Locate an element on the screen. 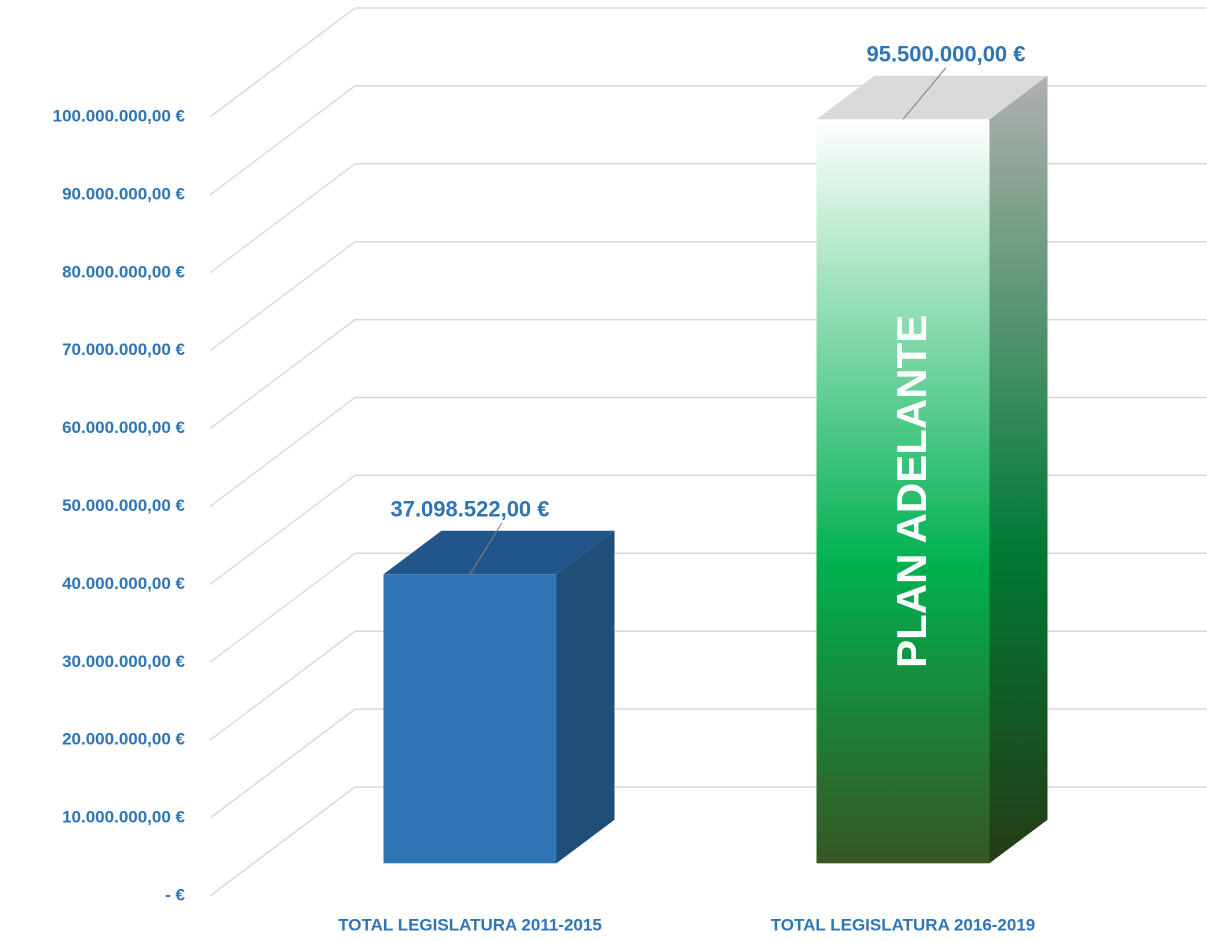 This screenshot has width=1207, height=941. y-tick-label: 70.000.000,00 € is located at coordinates (123, 349).